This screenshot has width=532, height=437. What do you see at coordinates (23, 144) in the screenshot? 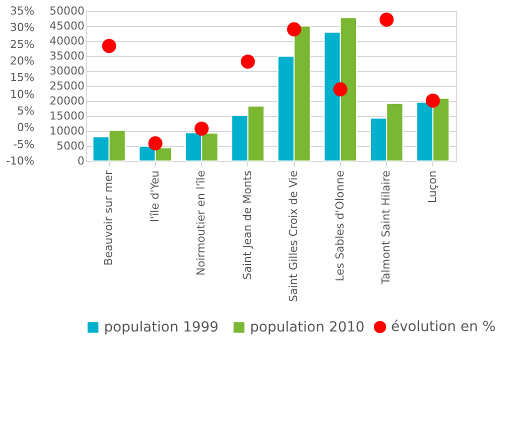
I see `y2-tick-label: -5%` at bounding box center [23, 144].